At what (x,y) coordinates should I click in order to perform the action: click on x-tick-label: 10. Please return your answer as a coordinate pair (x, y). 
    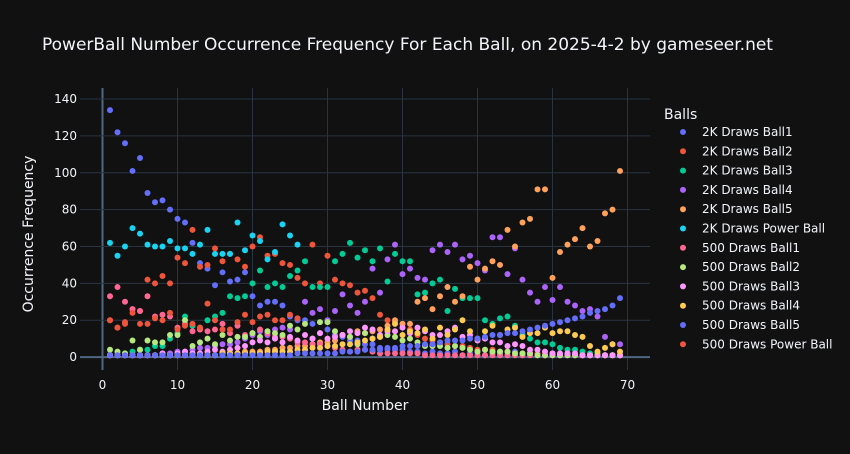
    Looking at the image, I should click on (177, 385).